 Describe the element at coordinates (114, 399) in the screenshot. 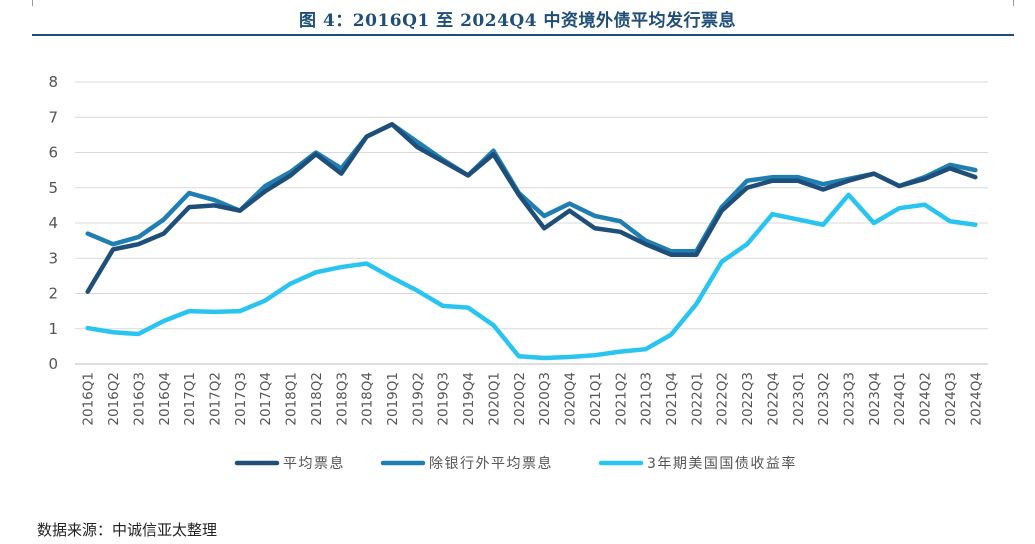

I see `x-tick-label: 2016Q2` at that location.